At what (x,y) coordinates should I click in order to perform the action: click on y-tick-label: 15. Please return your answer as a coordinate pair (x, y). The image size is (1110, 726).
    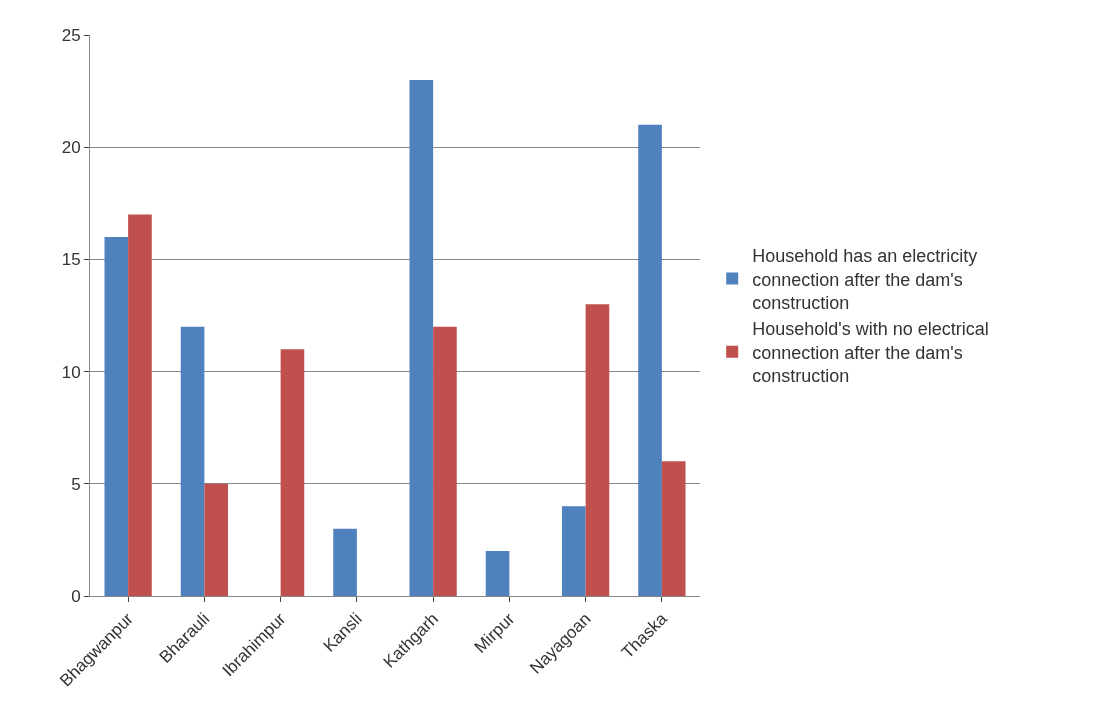
    Looking at the image, I should click on (71, 260).